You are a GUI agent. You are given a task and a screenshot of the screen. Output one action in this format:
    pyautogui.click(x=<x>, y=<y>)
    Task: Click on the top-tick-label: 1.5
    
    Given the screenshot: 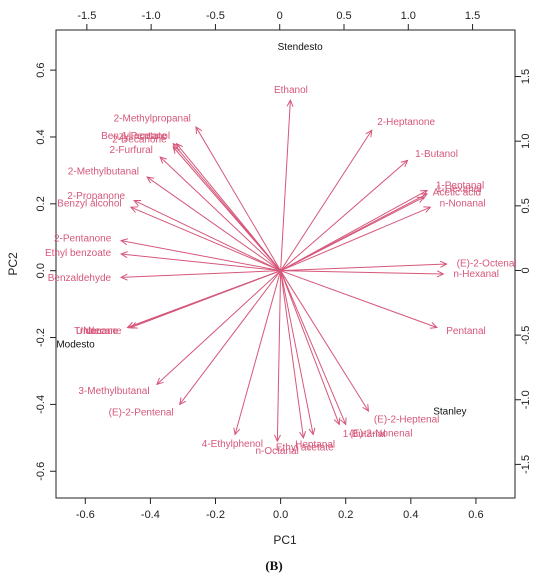 What is the action you would take?
    pyautogui.click(x=472, y=16)
    